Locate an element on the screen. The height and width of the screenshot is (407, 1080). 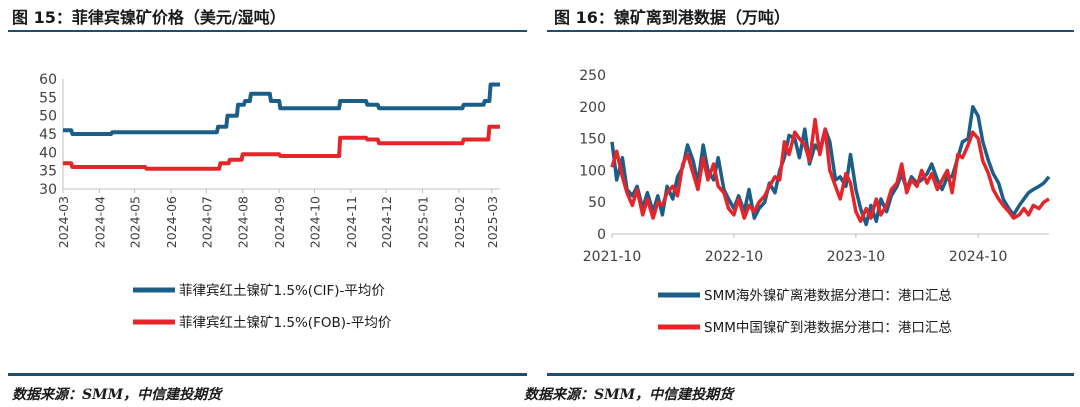
y-tick-label: 200 is located at coordinates (592, 108).